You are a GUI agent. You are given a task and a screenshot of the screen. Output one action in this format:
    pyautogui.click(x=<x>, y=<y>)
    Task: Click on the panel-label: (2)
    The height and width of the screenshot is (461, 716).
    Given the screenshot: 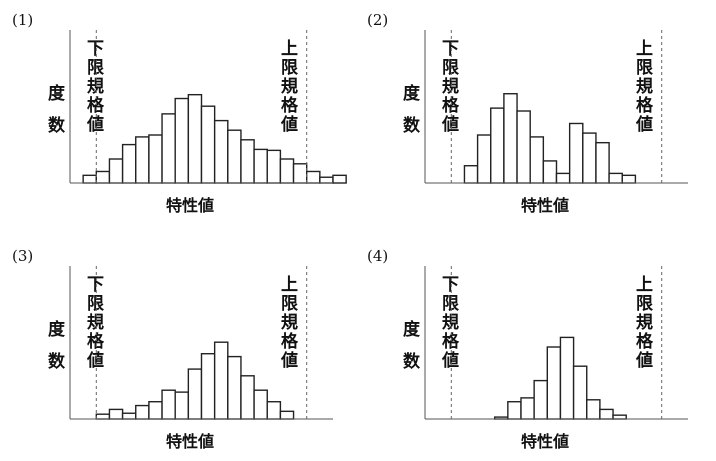 What is the action you would take?
    pyautogui.click(x=378, y=20)
    